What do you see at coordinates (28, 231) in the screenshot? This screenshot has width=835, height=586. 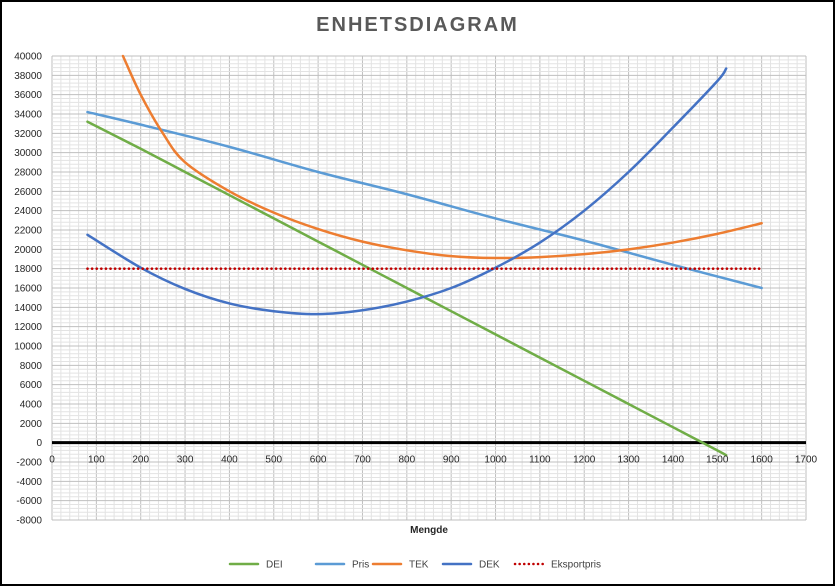 I see `y-tick-label: 22000` at bounding box center [28, 231].